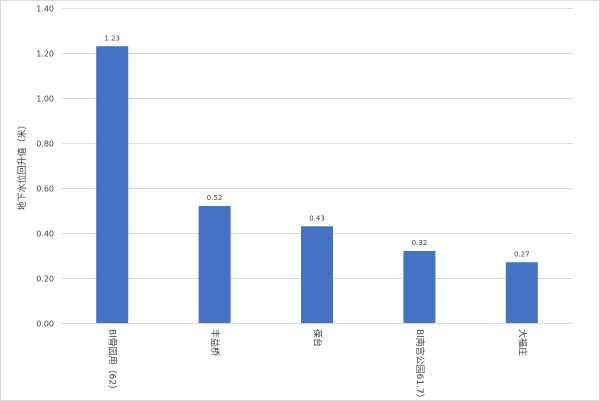 The height and width of the screenshot is (401, 600). Describe the element at coordinates (215, 342) in the screenshot. I see `x-category-label: 丰益桥` at that location.